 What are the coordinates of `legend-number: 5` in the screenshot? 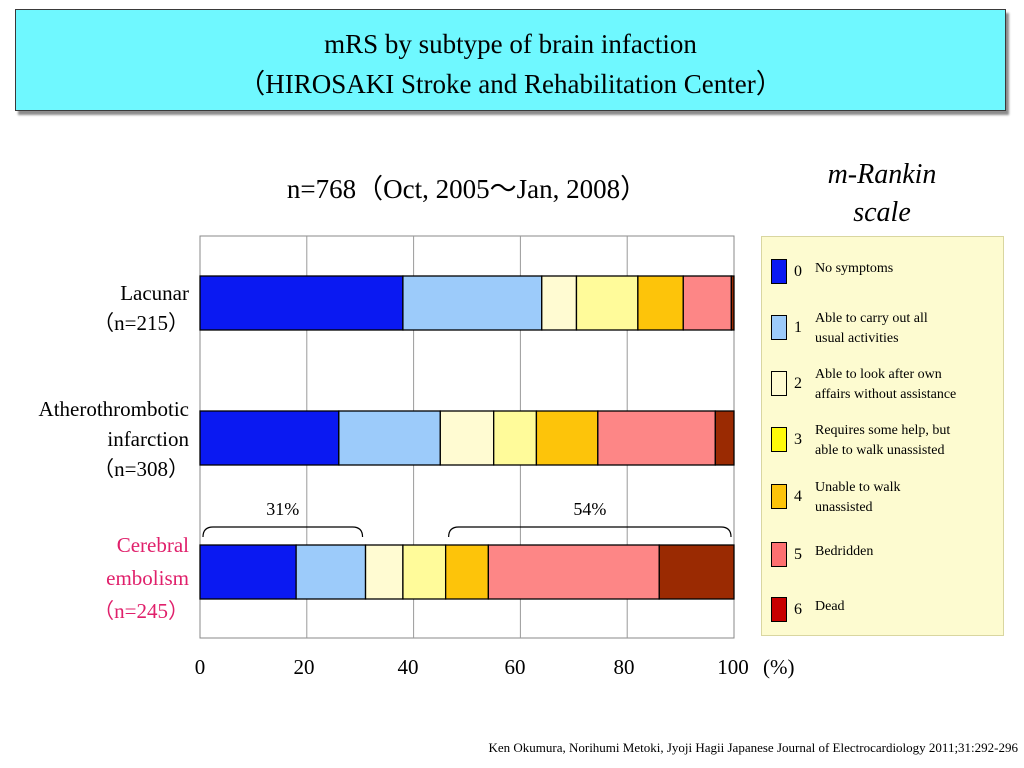 It's located at (798, 554).